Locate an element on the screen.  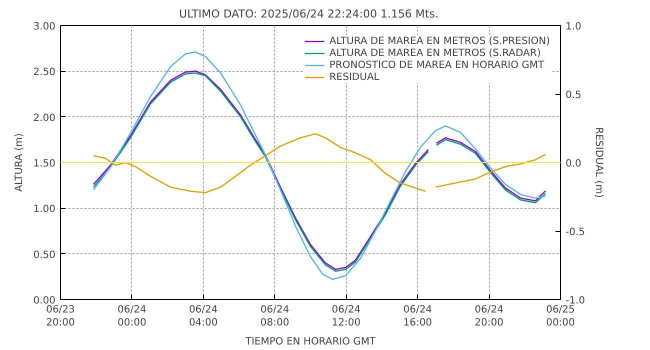
x-tick-label: 06/24 04:00 is located at coordinates (203, 316).